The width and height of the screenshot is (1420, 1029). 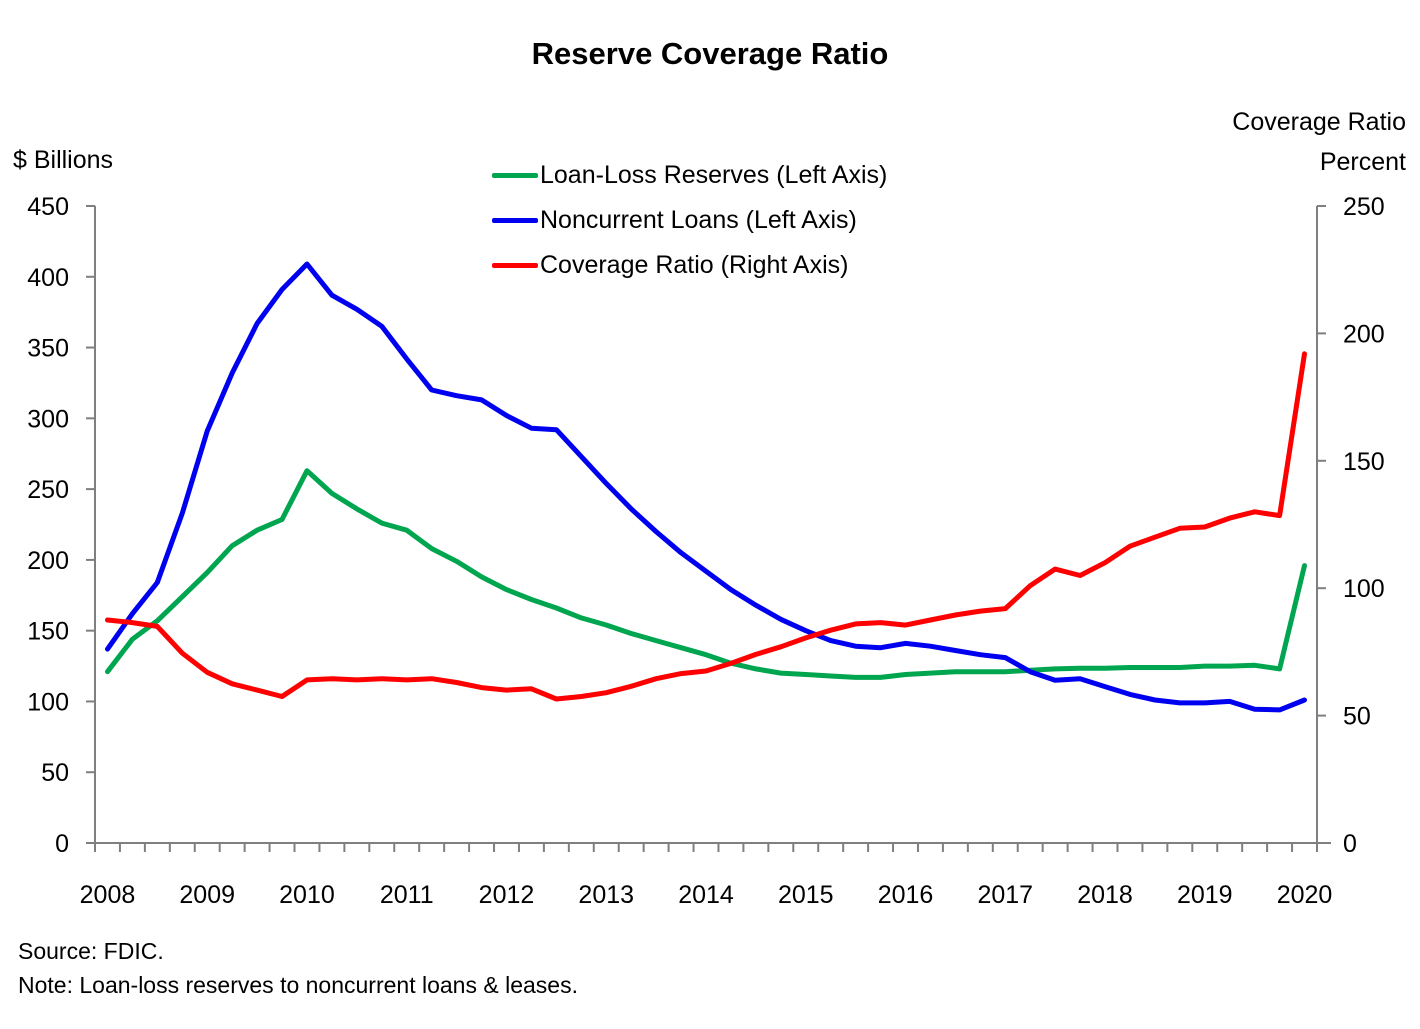 What do you see at coordinates (714, 175) in the screenshot?
I see `legend-label: Loan-Loss Reserves (Left Axis)` at bounding box center [714, 175].